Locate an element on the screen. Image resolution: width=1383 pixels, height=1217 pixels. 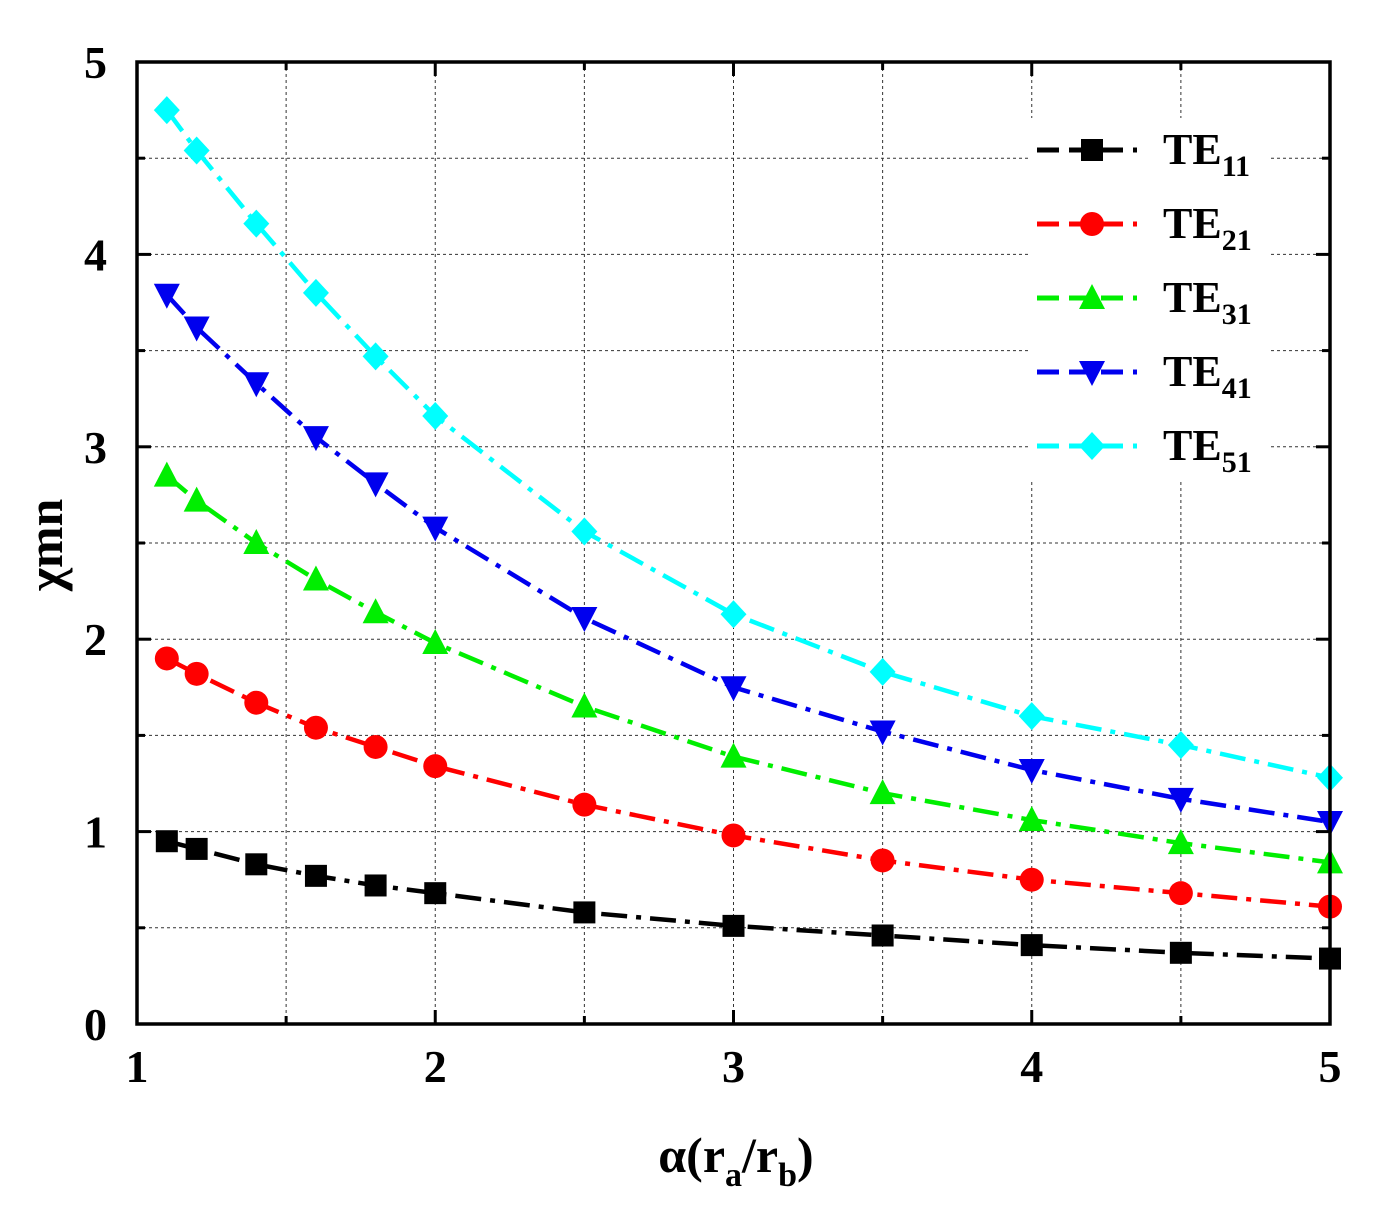
y-axis-label: χmn is located at coordinates (45, 546).